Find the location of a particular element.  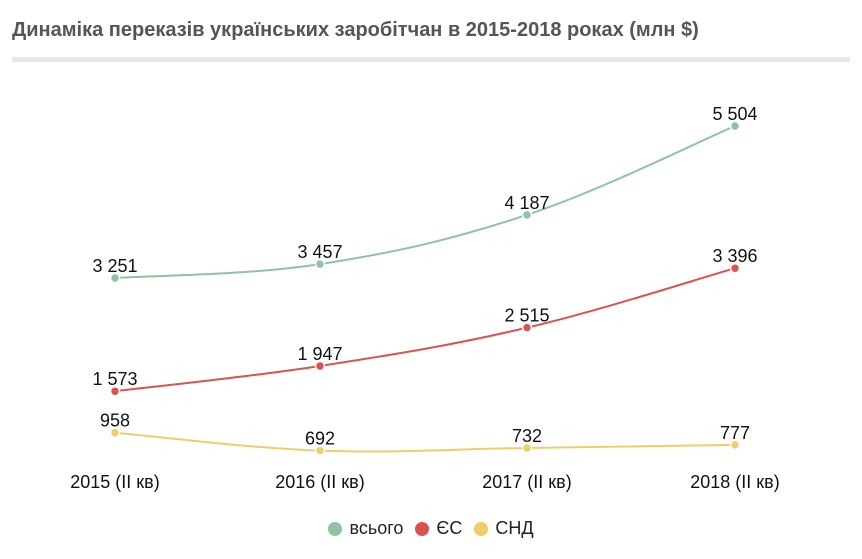

data-label-1-0: 1 573 is located at coordinates (114, 379).